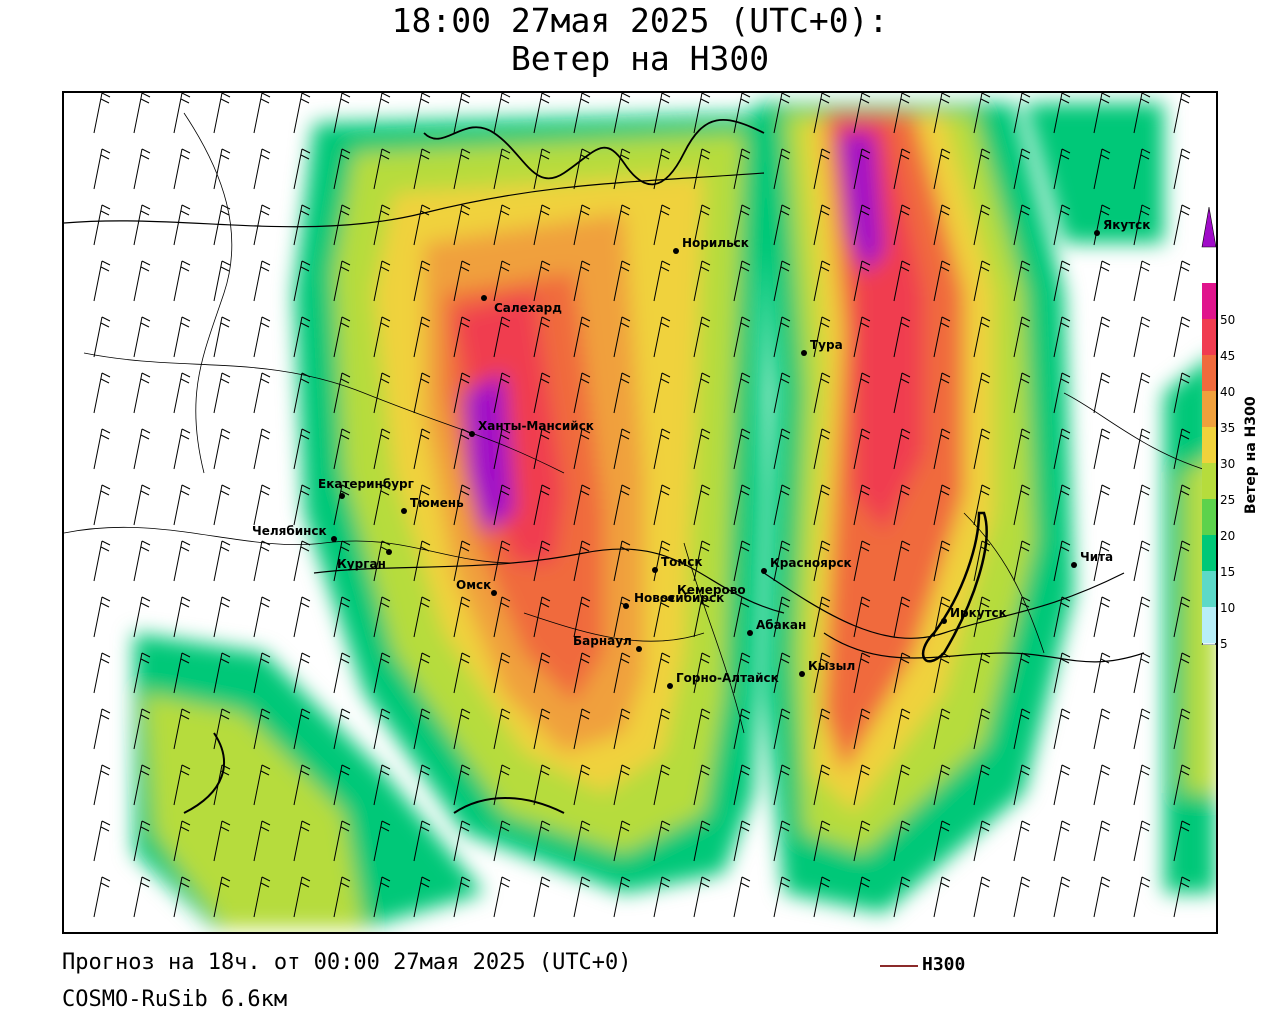 The image size is (1280, 1024). What do you see at coordinates (673, 600) in the screenshot?
I see `city-10: Новосибирск` at bounding box center [673, 600].